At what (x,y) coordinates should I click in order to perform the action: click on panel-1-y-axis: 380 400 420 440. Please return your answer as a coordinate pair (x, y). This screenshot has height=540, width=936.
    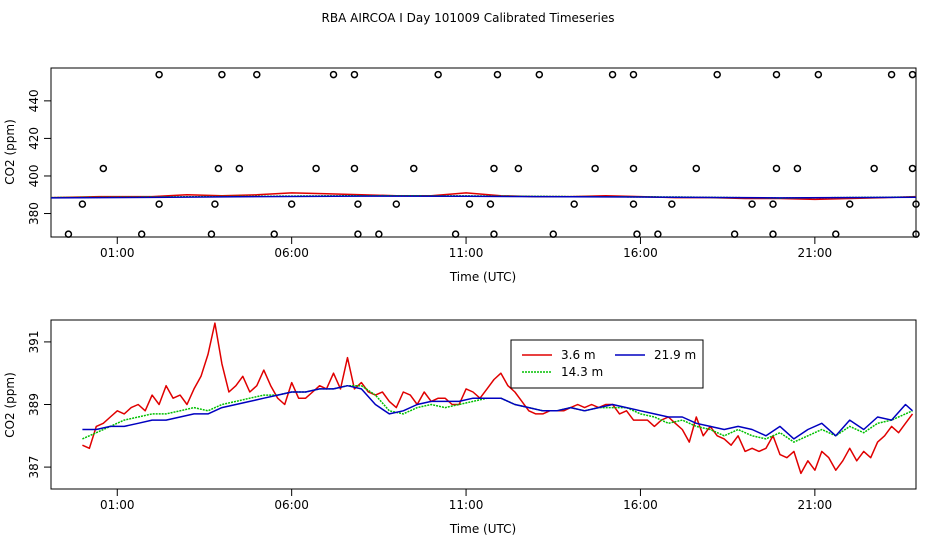
    Looking at the image, I should click on (39, 157).